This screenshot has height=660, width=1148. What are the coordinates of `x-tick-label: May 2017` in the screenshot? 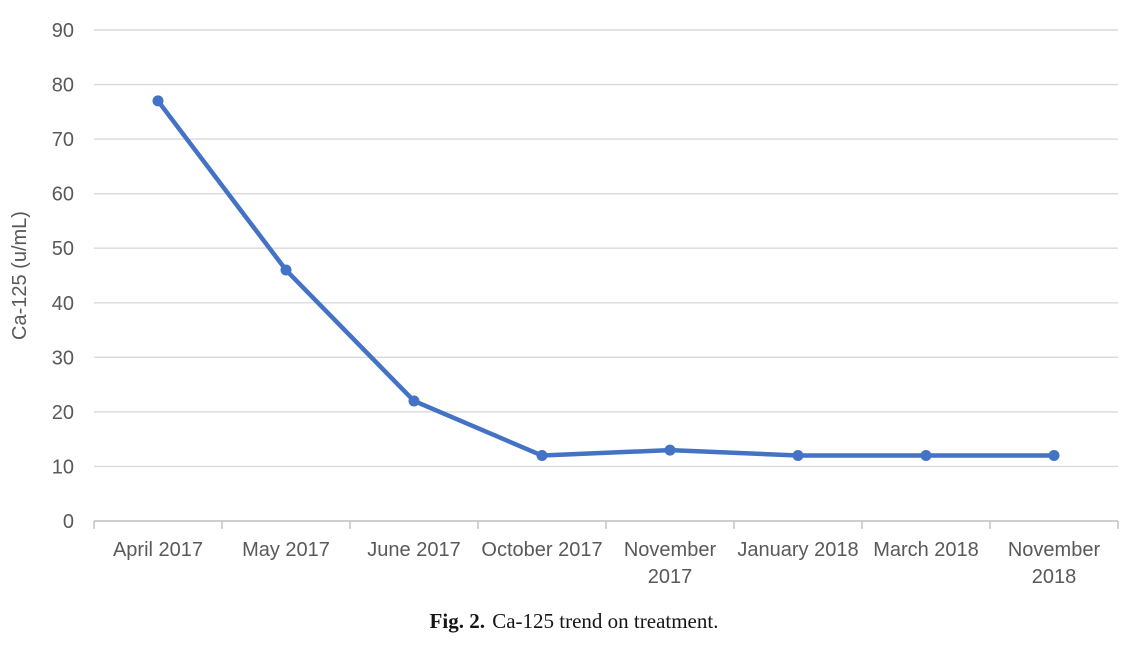 It's located at (286, 550).